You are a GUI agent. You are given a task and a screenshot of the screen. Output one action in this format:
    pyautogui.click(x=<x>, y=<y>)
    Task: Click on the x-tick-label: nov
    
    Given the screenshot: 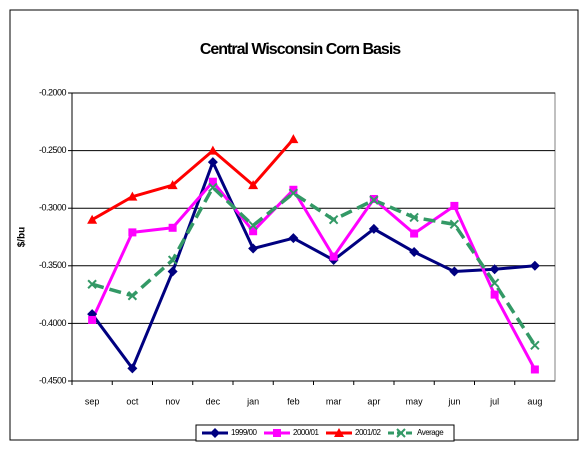 What is the action you would take?
    pyautogui.click(x=172, y=401)
    